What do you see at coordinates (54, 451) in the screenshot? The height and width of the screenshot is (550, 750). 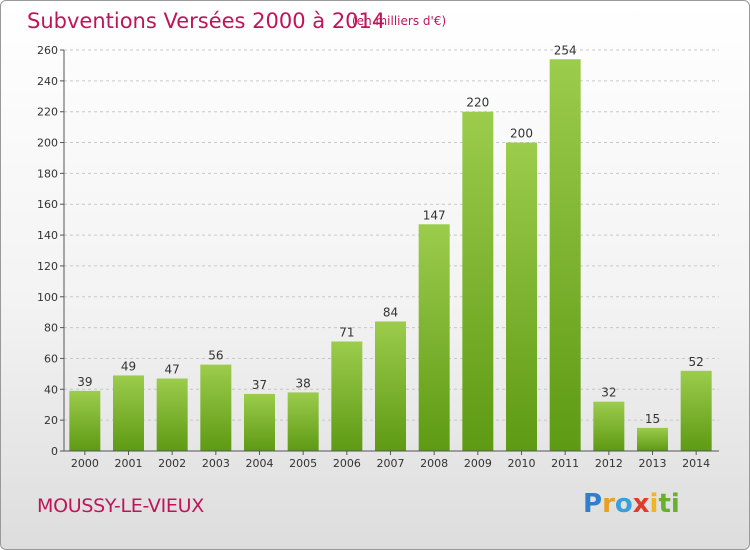 I see `y-tick-label: 0` at bounding box center [54, 451].